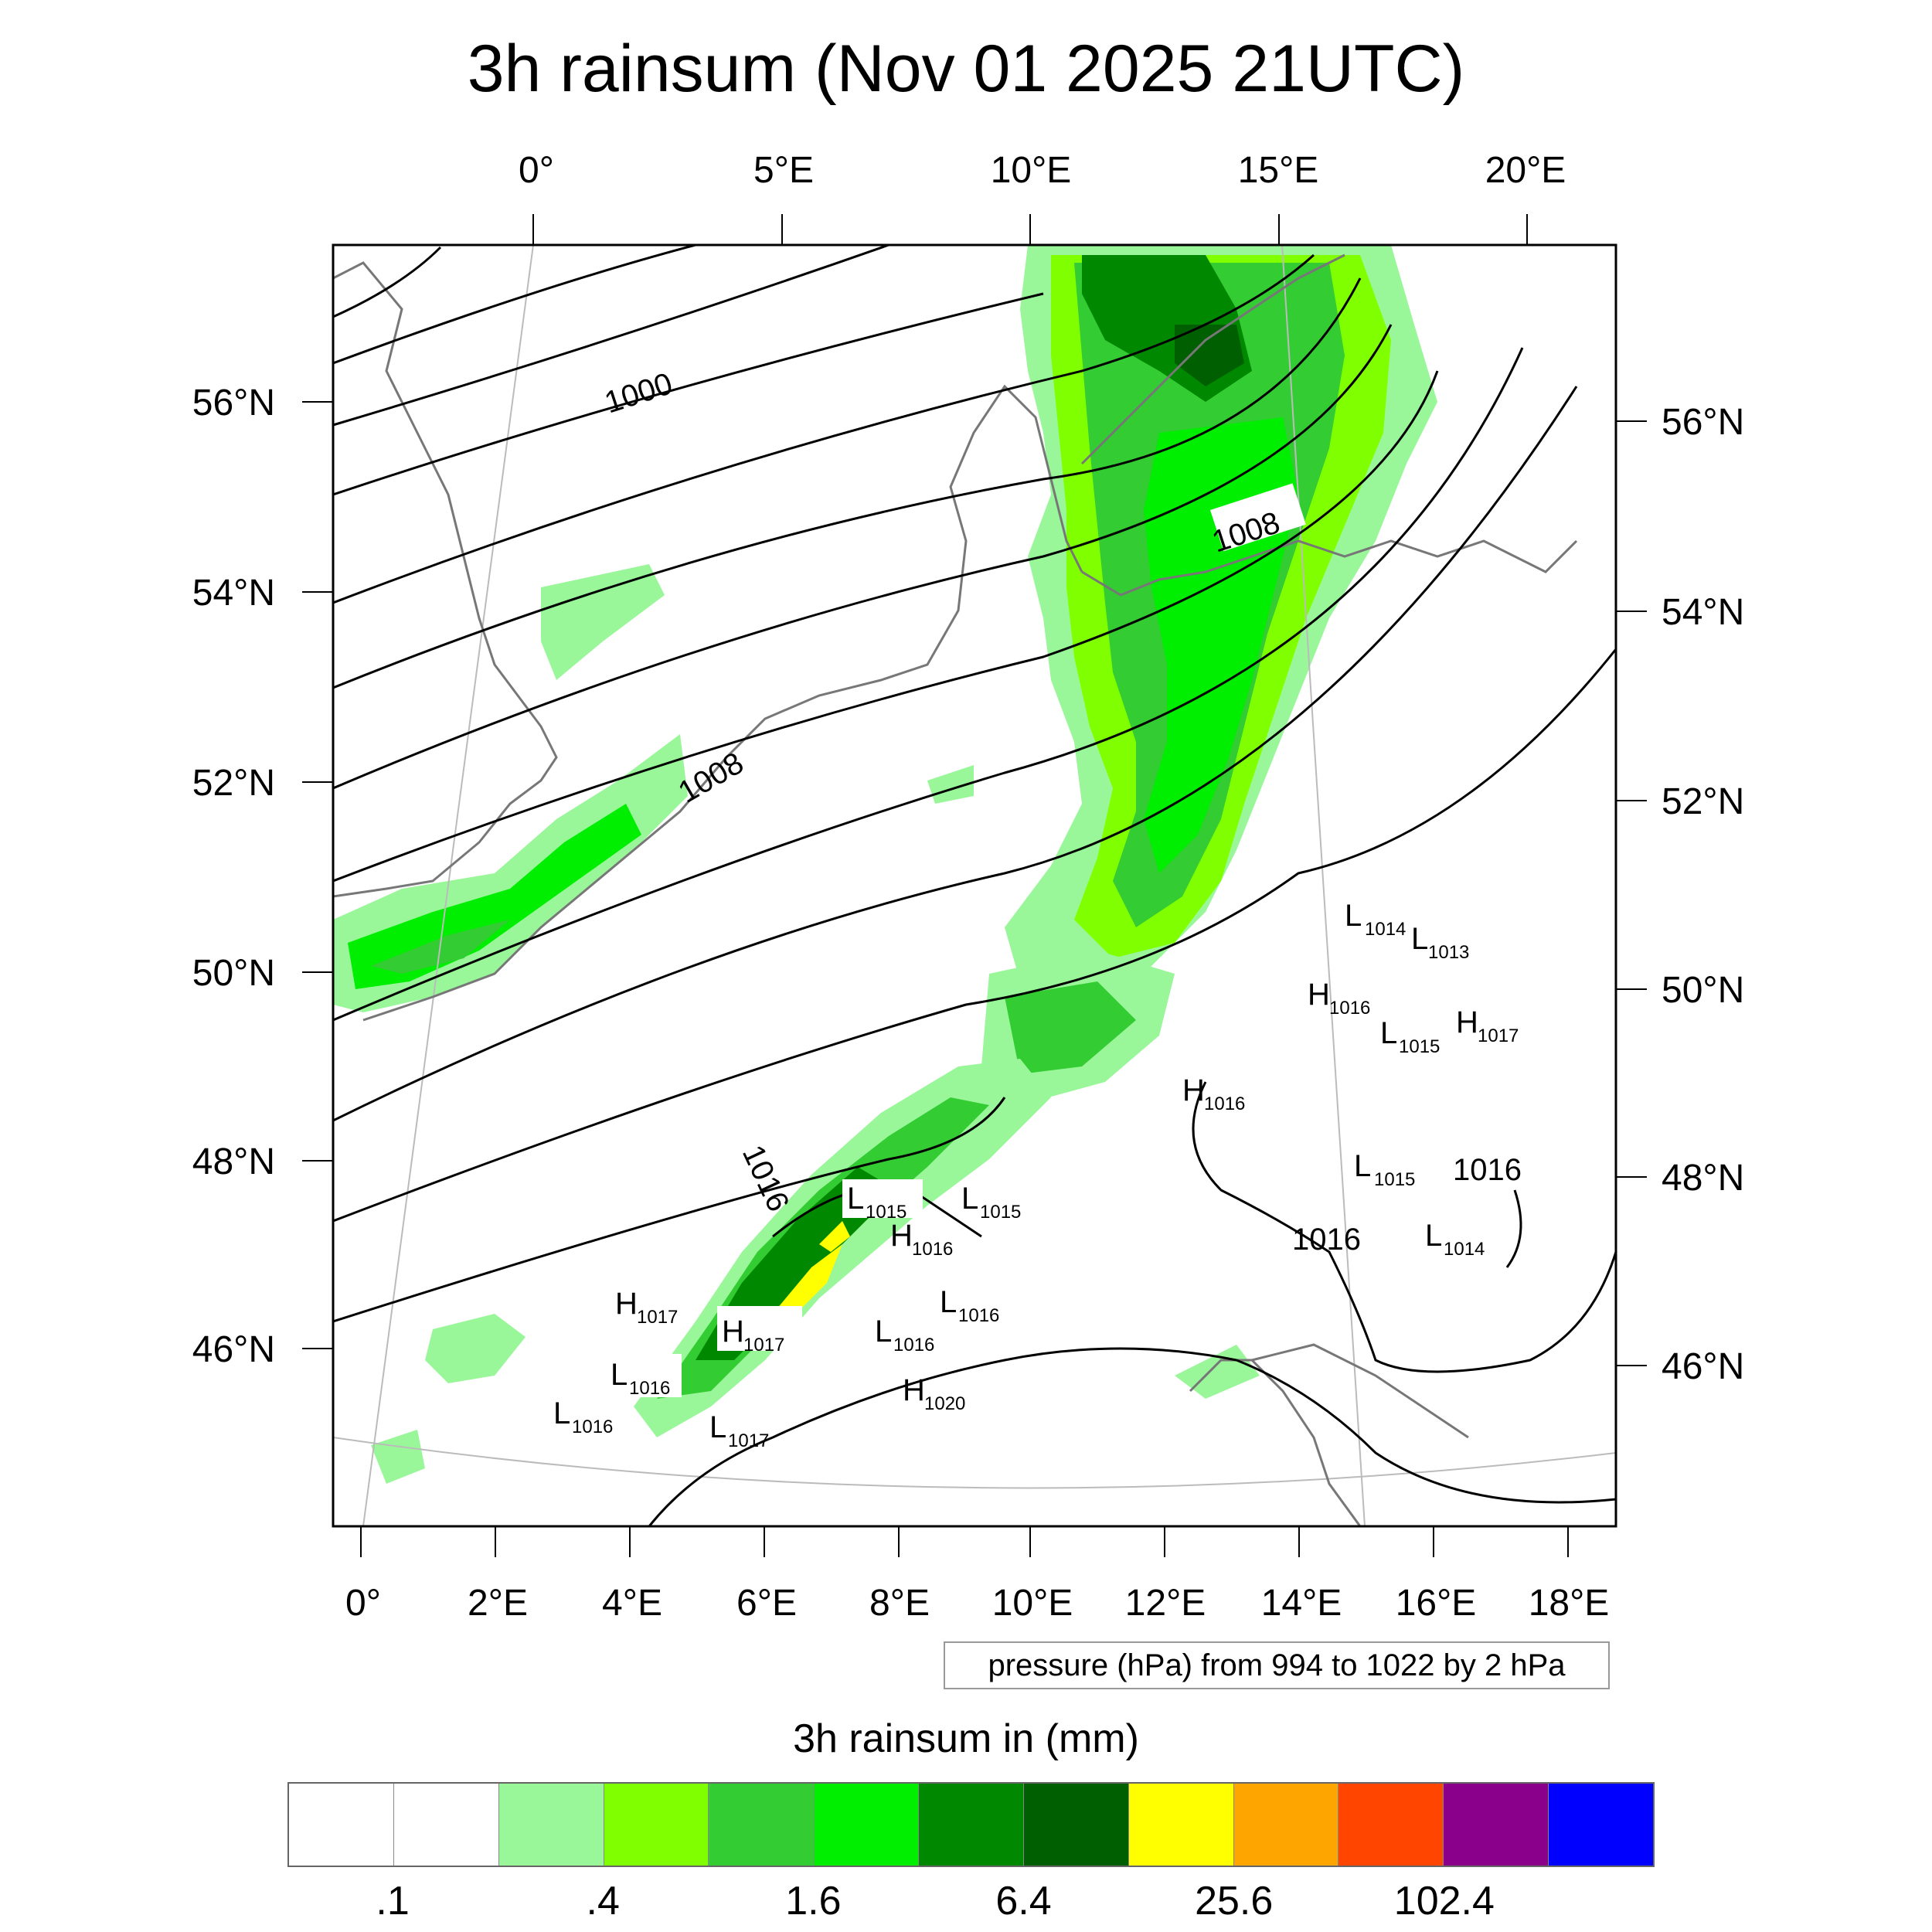 This screenshot has width=1932, height=1932. What do you see at coordinates (498, 1603) in the screenshot?
I see `bottom-lon-label: 2°E` at bounding box center [498, 1603].